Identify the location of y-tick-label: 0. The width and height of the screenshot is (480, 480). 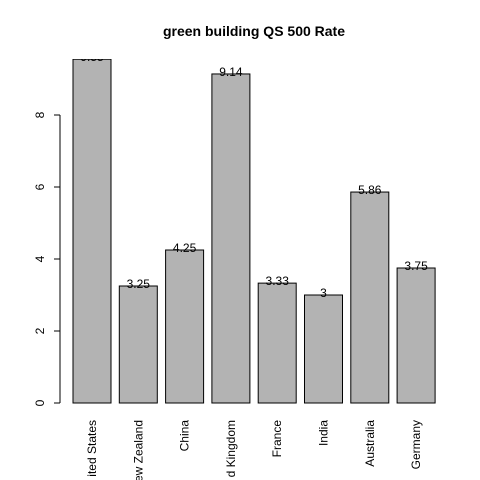
(40, 402).